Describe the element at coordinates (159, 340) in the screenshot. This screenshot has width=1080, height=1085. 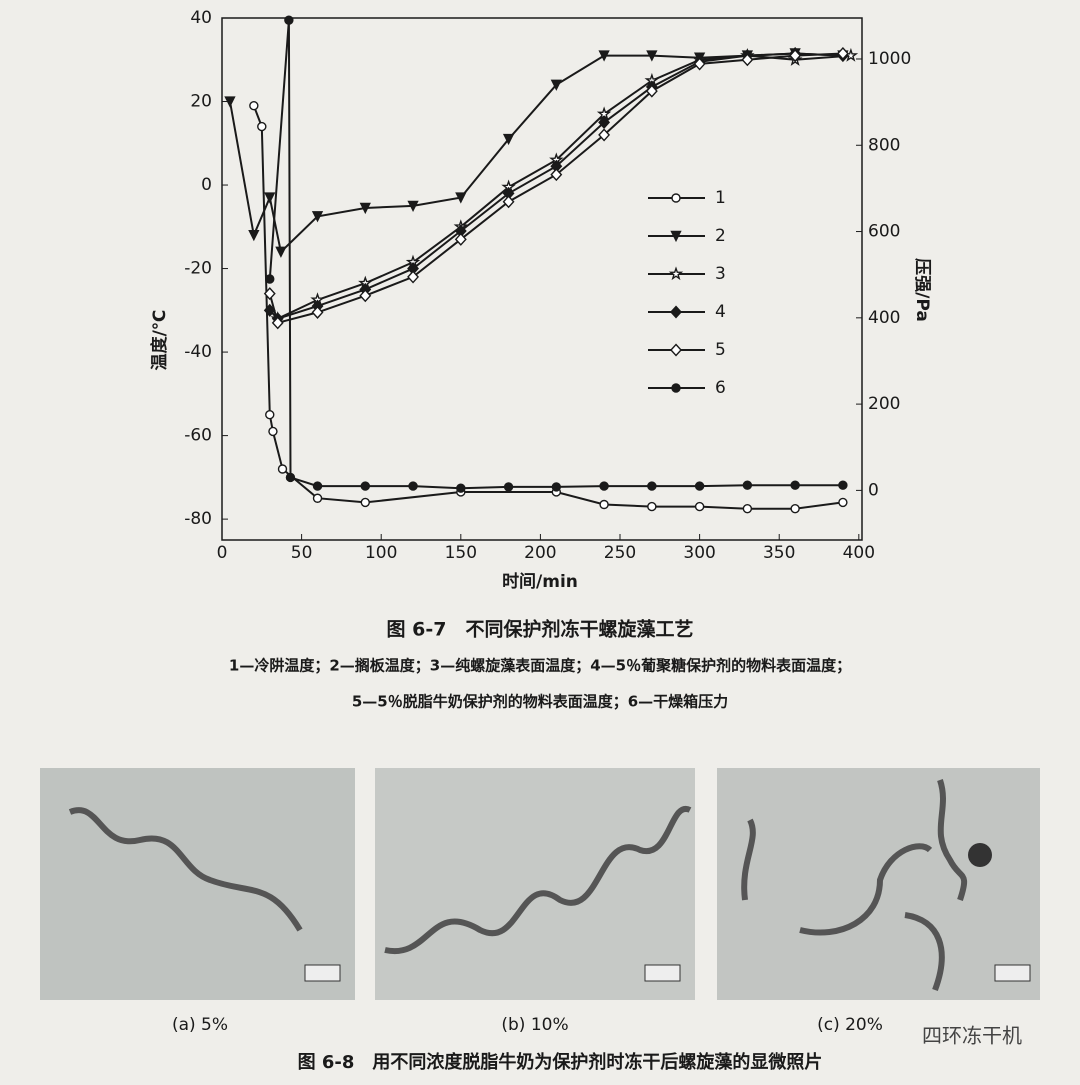
I see `y-axis-label: 温度/℃` at that location.